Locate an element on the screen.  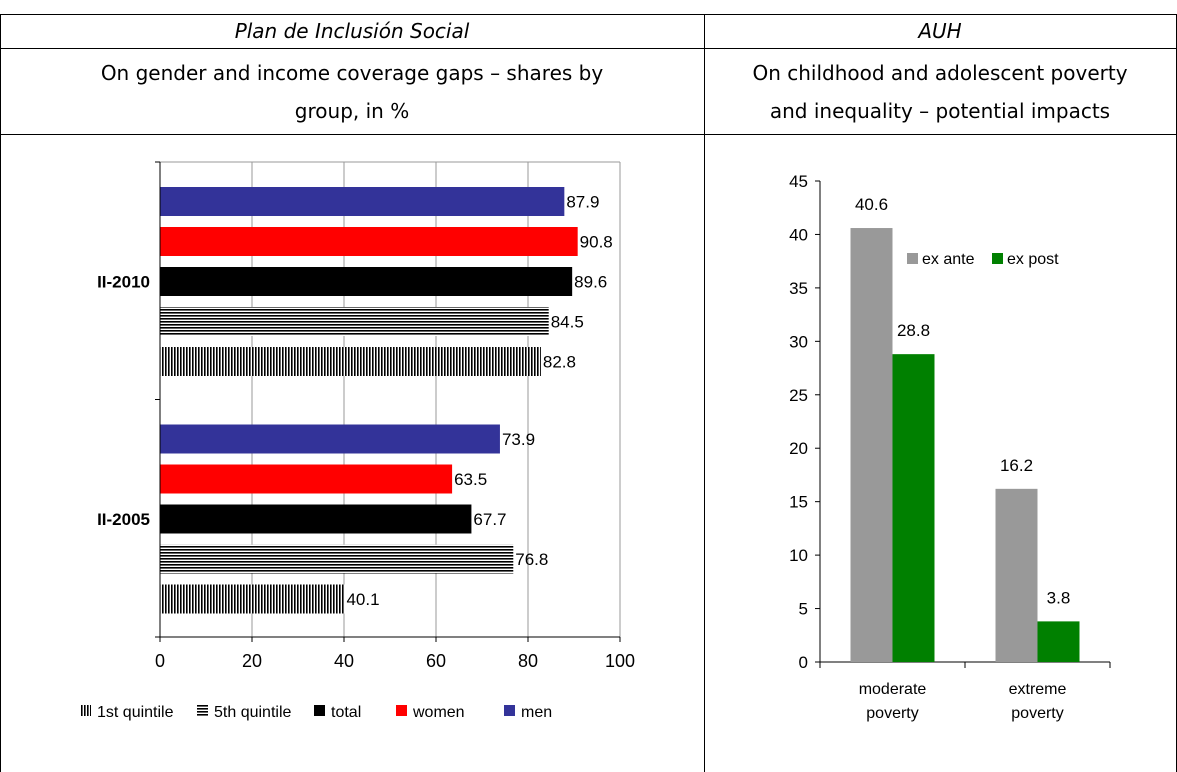
bar-value-label: 87.9 is located at coordinates (582, 202).